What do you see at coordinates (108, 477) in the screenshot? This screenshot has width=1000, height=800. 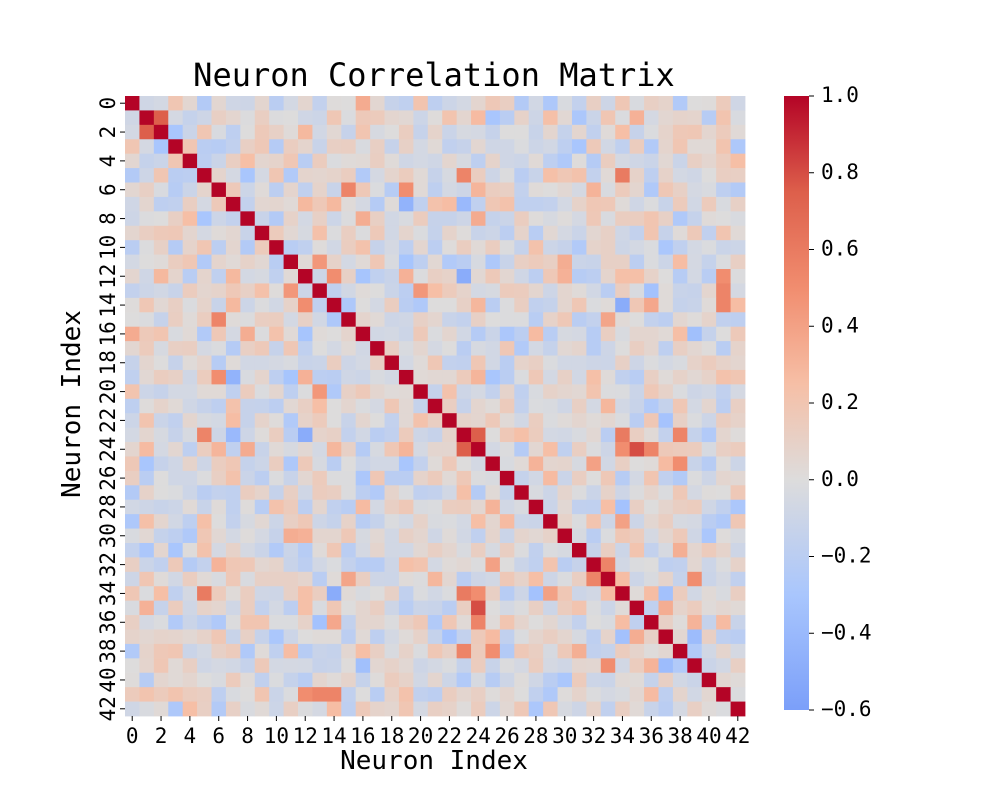 I see `y-tick-label: 26` at bounding box center [108, 477].